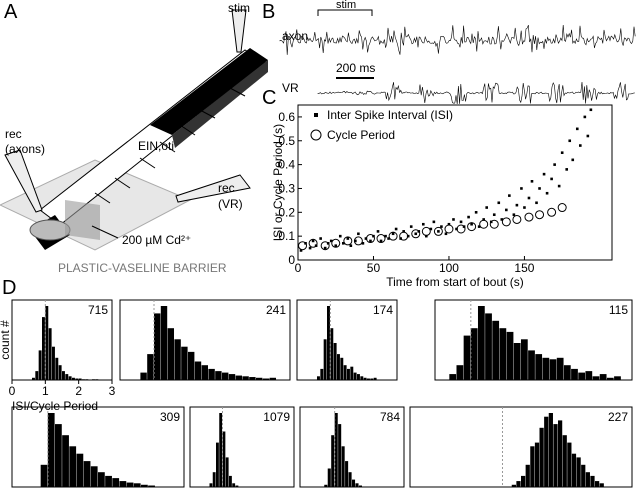  What do you see at coordinates (345, 12) in the screenshot?
I see `stim-bracket` at bounding box center [345, 12].